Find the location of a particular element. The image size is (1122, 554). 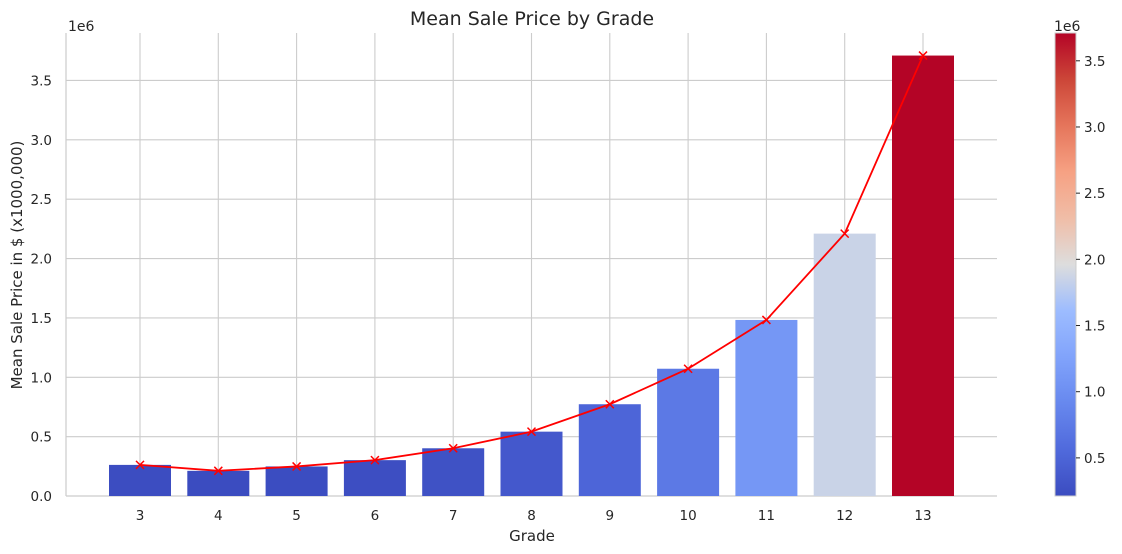

x-tick-label: 5 is located at coordinates (296, 516).